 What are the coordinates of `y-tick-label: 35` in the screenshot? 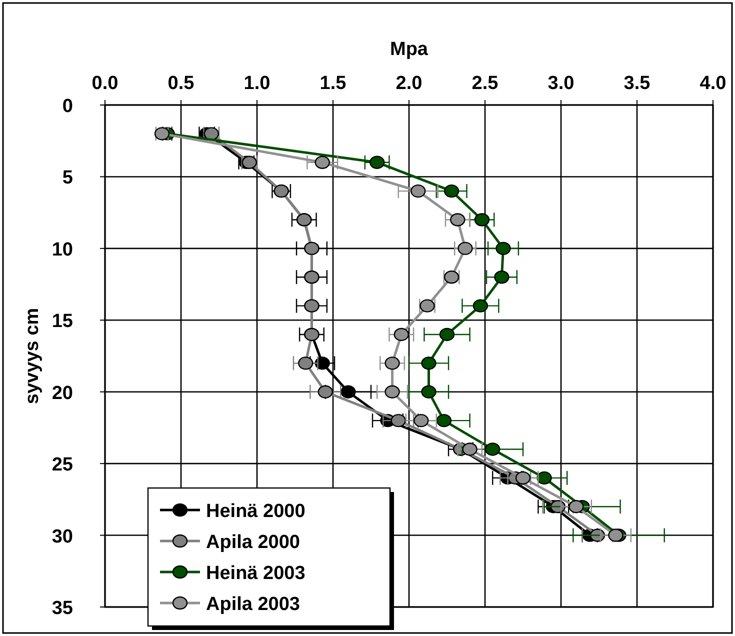 It's located at (63, 608).